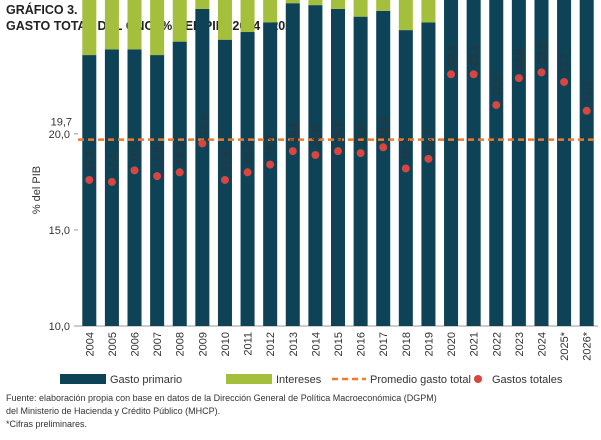 Image resolution: width=601 pixels, height=440 pixels. Describe the element at coordinates (527, 380) in the screenshot. I see `legend-label: Gastos totales` at that location.